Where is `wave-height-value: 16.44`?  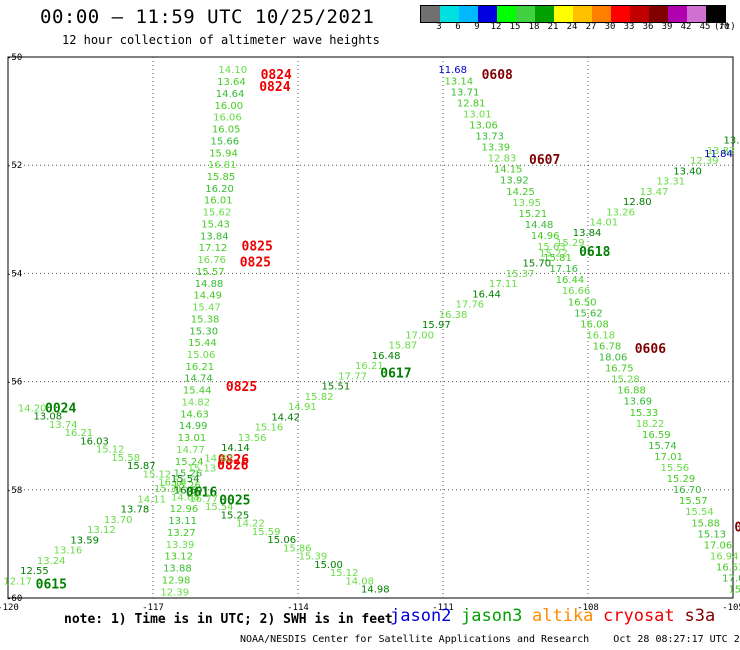
wave-height-value: 16.44 is located at coordinates (486, 294).